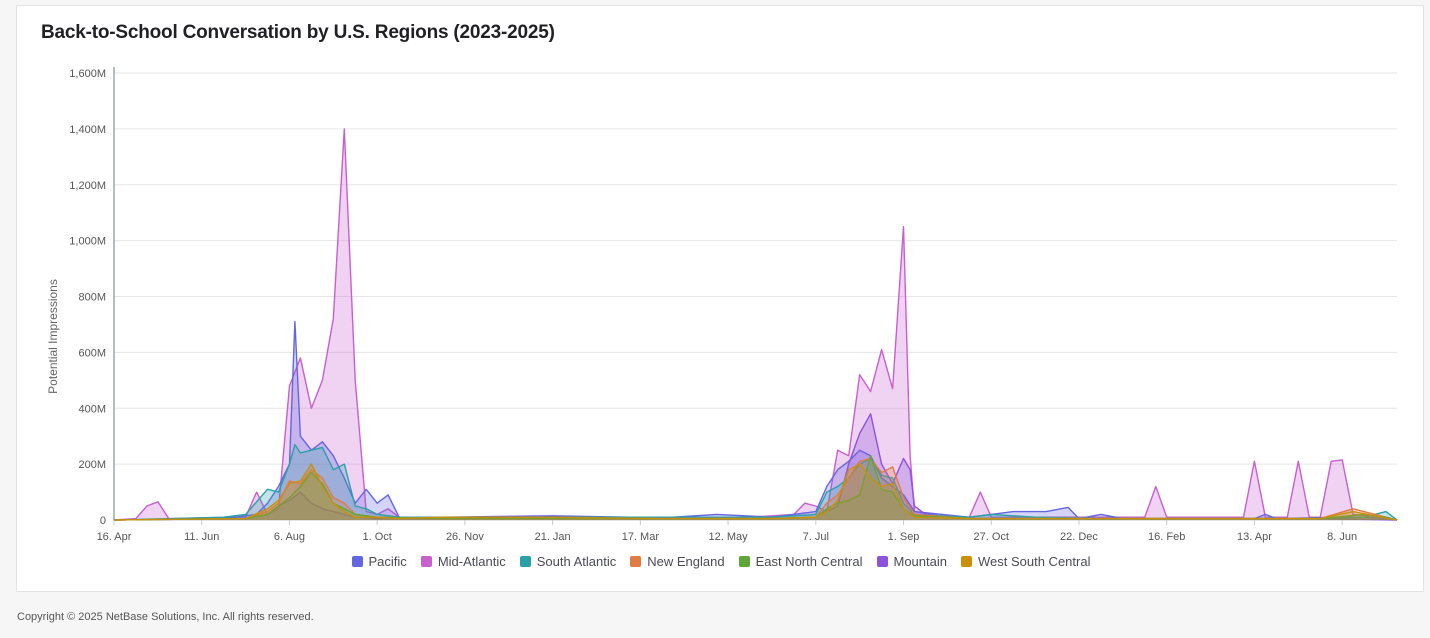 This screenshot has width=1430, height=638. Describe the element at coordinates (87, 242) in the screenshot. I see `y-tick-label: 1,000M` at that location.